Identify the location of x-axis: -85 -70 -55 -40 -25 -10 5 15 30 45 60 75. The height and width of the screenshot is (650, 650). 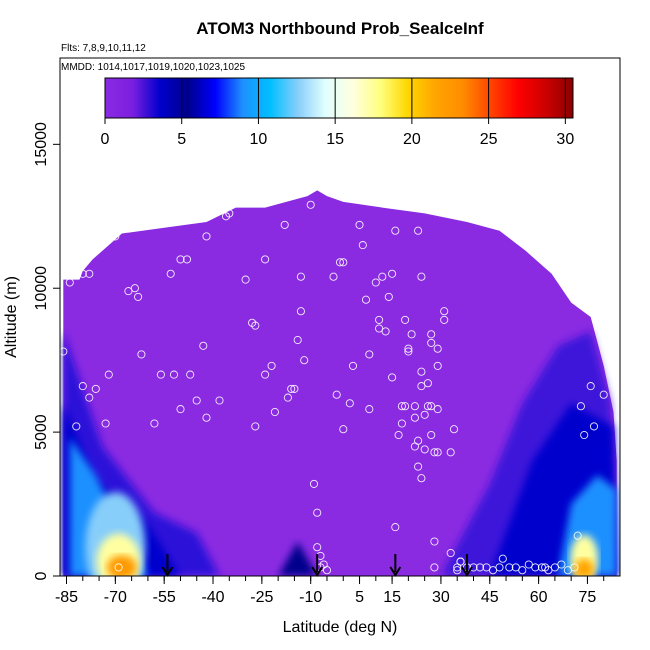
(330, 591).